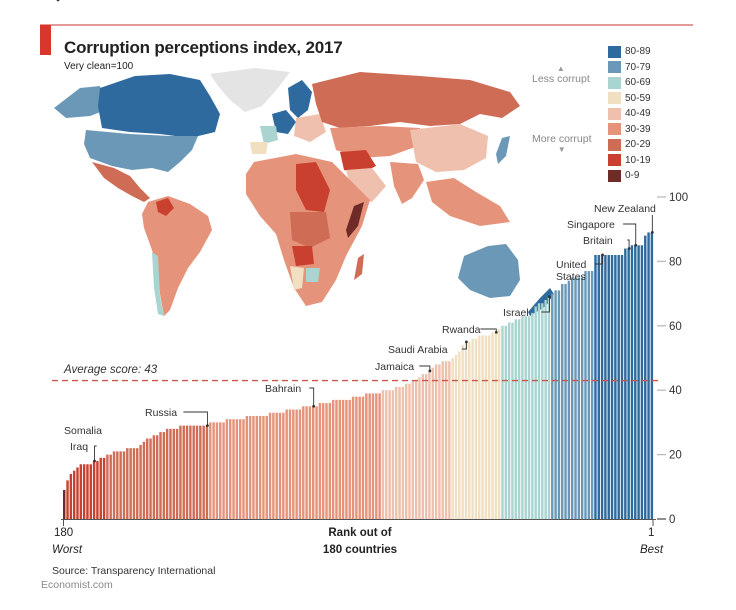  I want to click on y-axis: 0 20 40 60 80 100, so click(672, 359).